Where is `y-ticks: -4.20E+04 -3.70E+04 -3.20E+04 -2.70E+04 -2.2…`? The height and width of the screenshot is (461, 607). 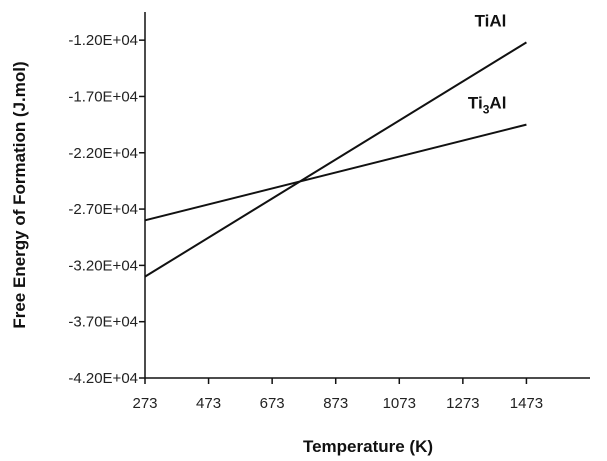
y-ticks: -4.20E+04 -3.70E+04 -3.20E+04 -2.70E+04 -2.2… is located at coordinates (106, 209).